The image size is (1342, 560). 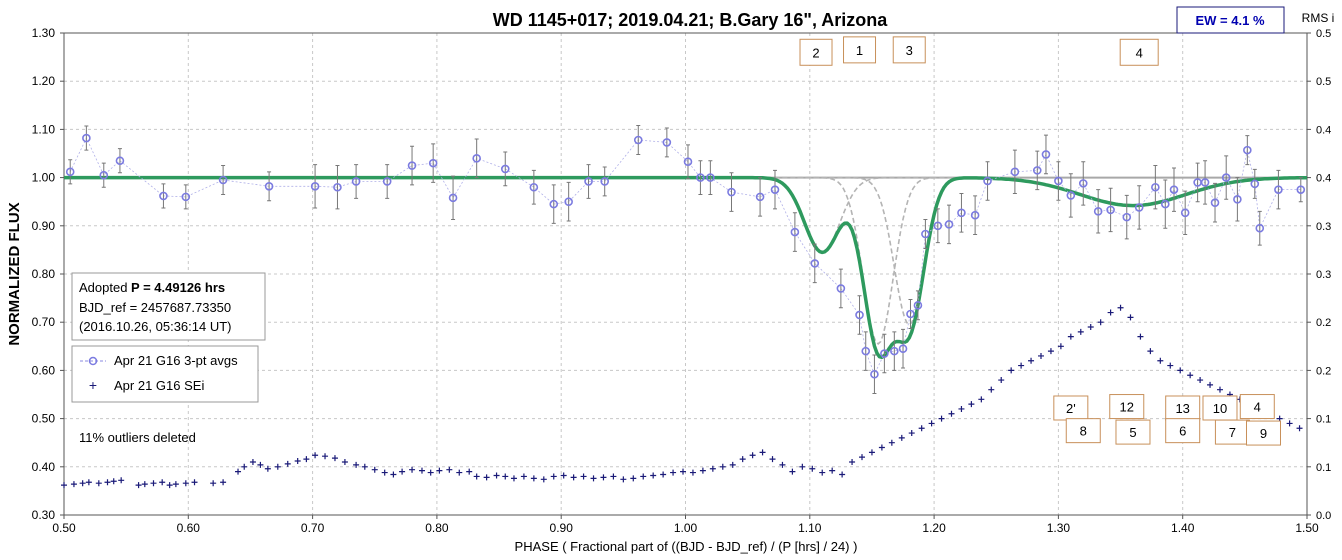 I want to click on dip-label-text: 4, so click(x=1139, y=52).